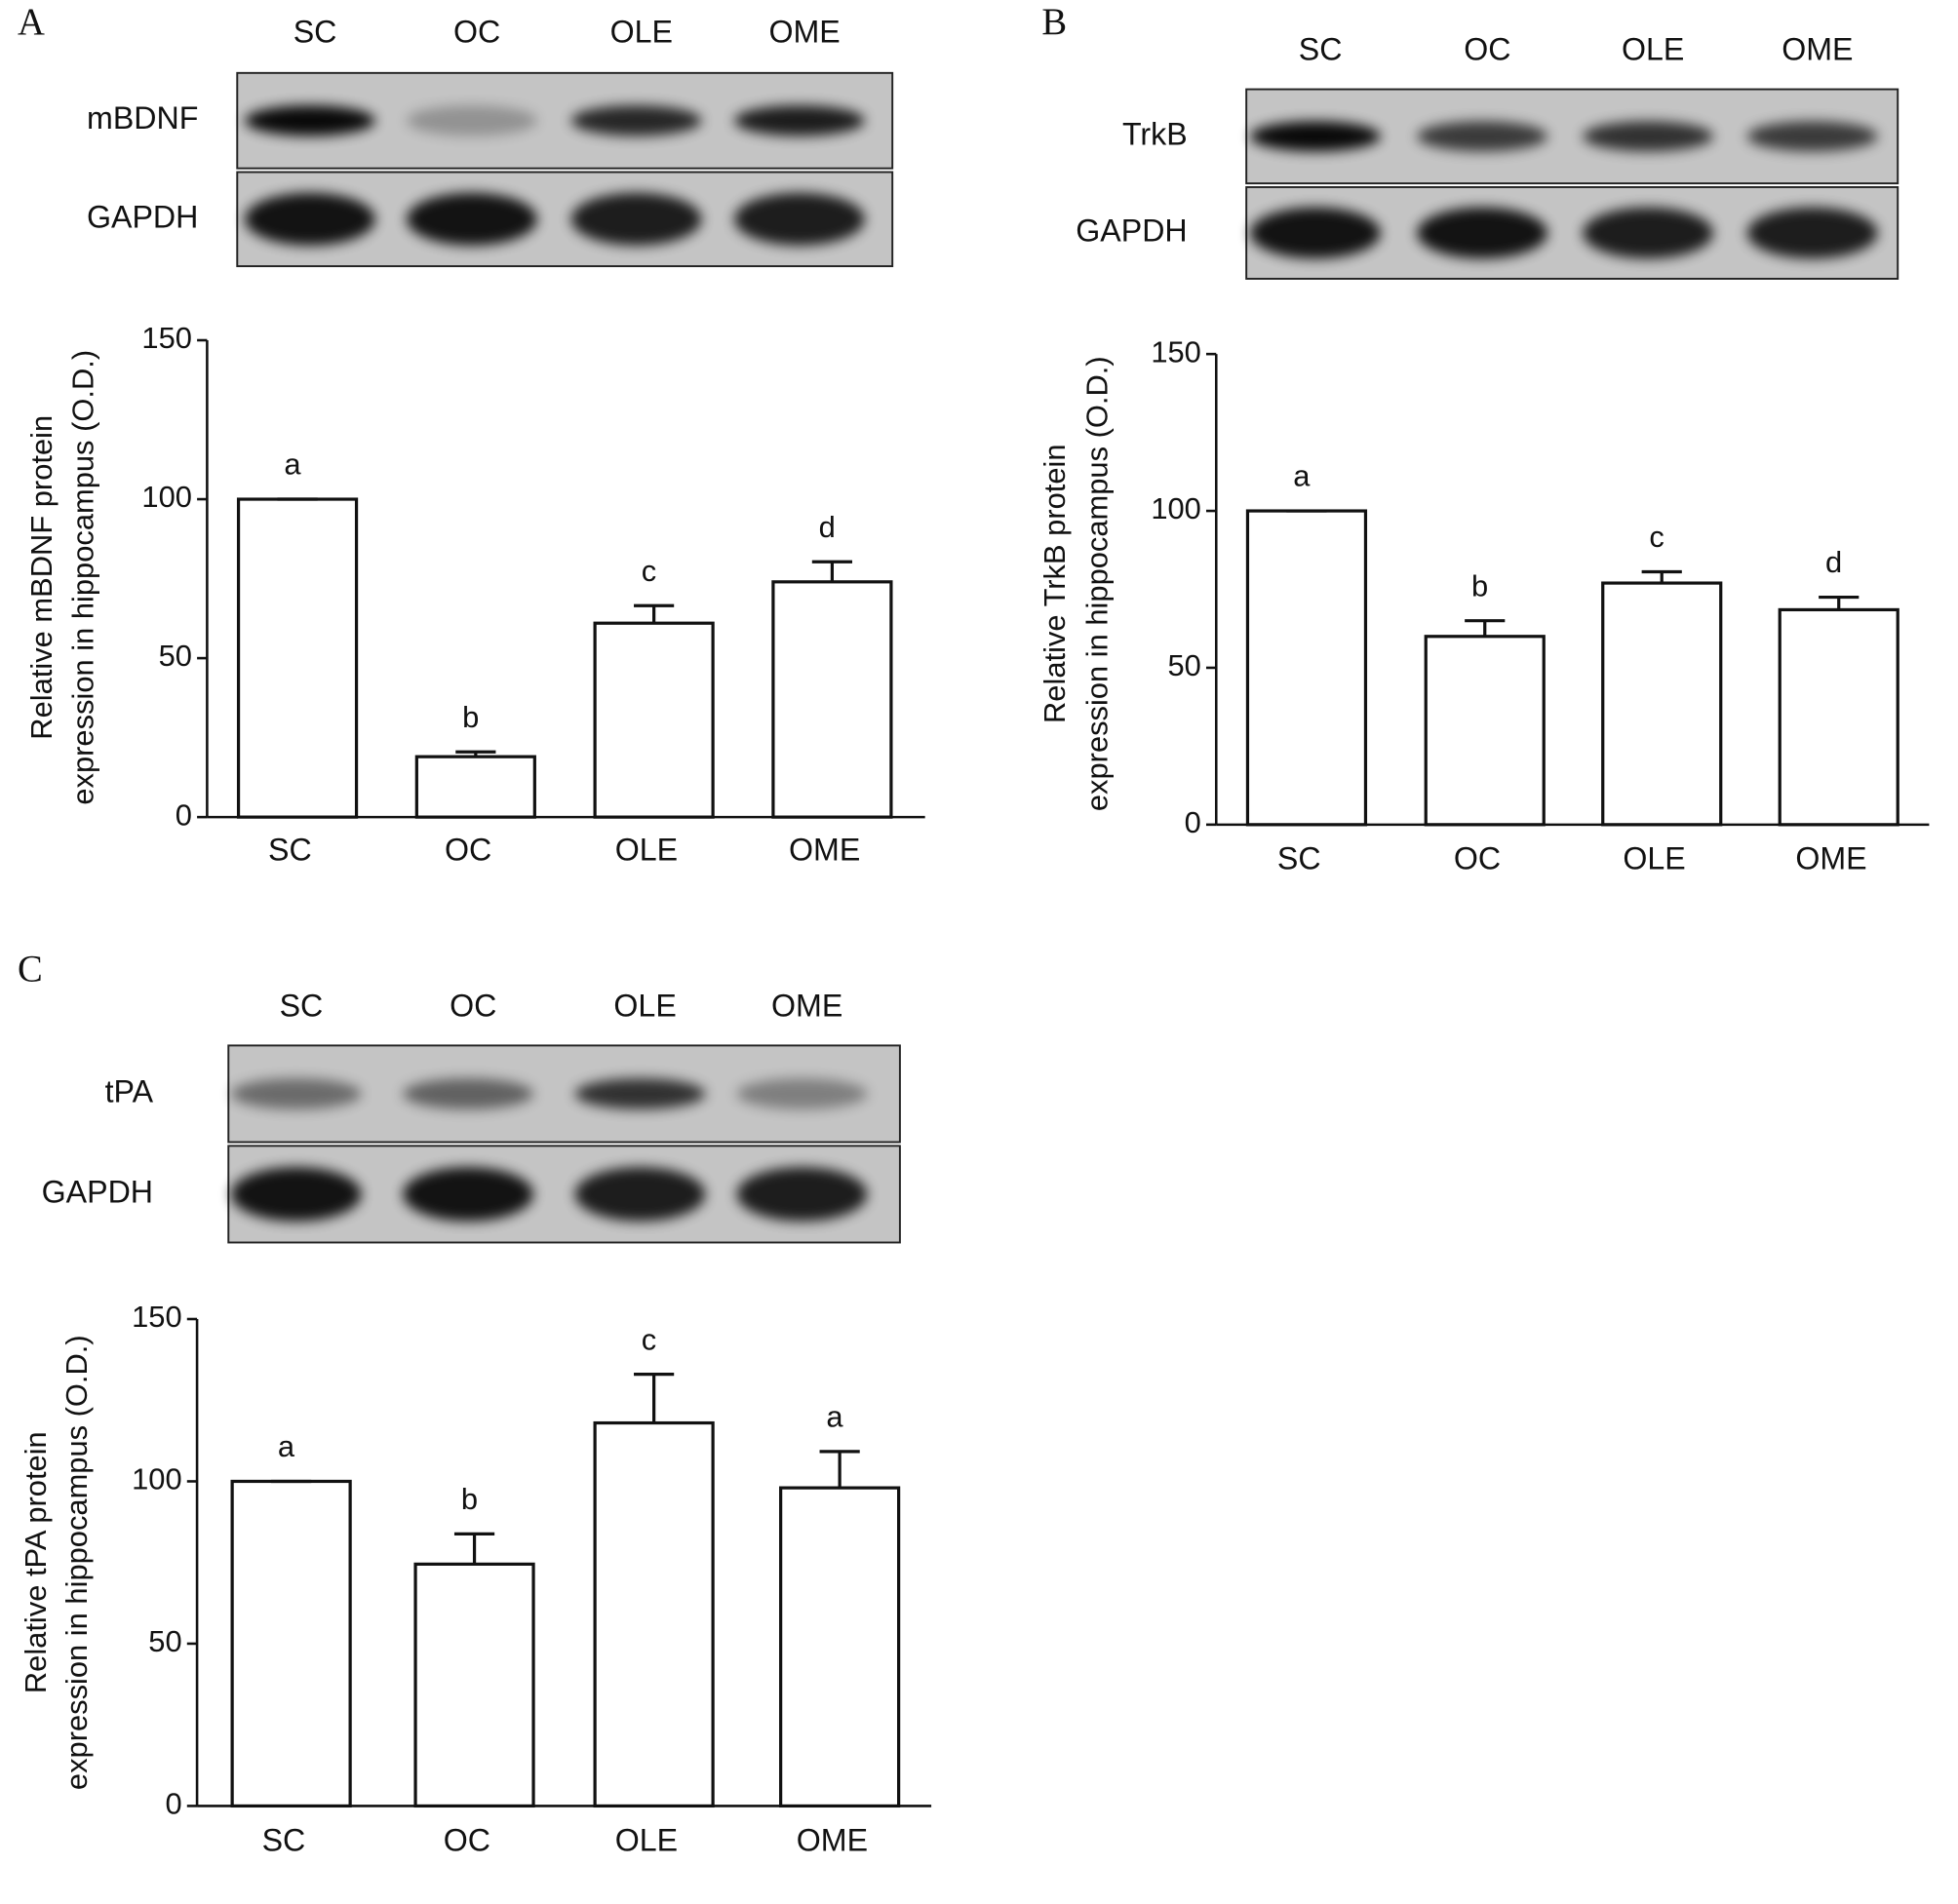 Image resolution: width=1958 pixels, height=1904 pixels. What do you see at coordinates (41, 577) in the screenshot?
I see `y-axis-label: Relative mBDNF protein` at bounding box center [41, 577].